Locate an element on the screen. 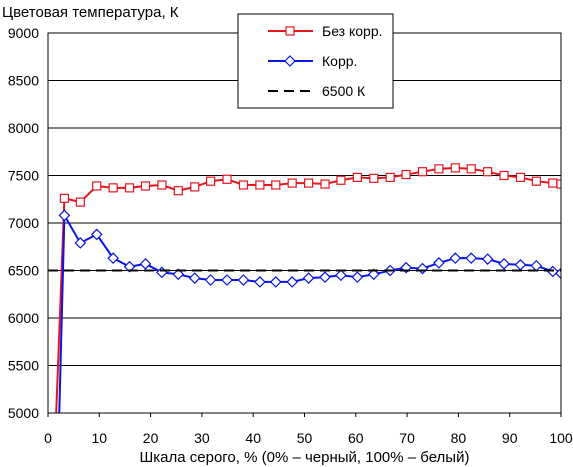 The image size is (573, 467). x-tick-label: 10 is located at coordinates (100, 438).